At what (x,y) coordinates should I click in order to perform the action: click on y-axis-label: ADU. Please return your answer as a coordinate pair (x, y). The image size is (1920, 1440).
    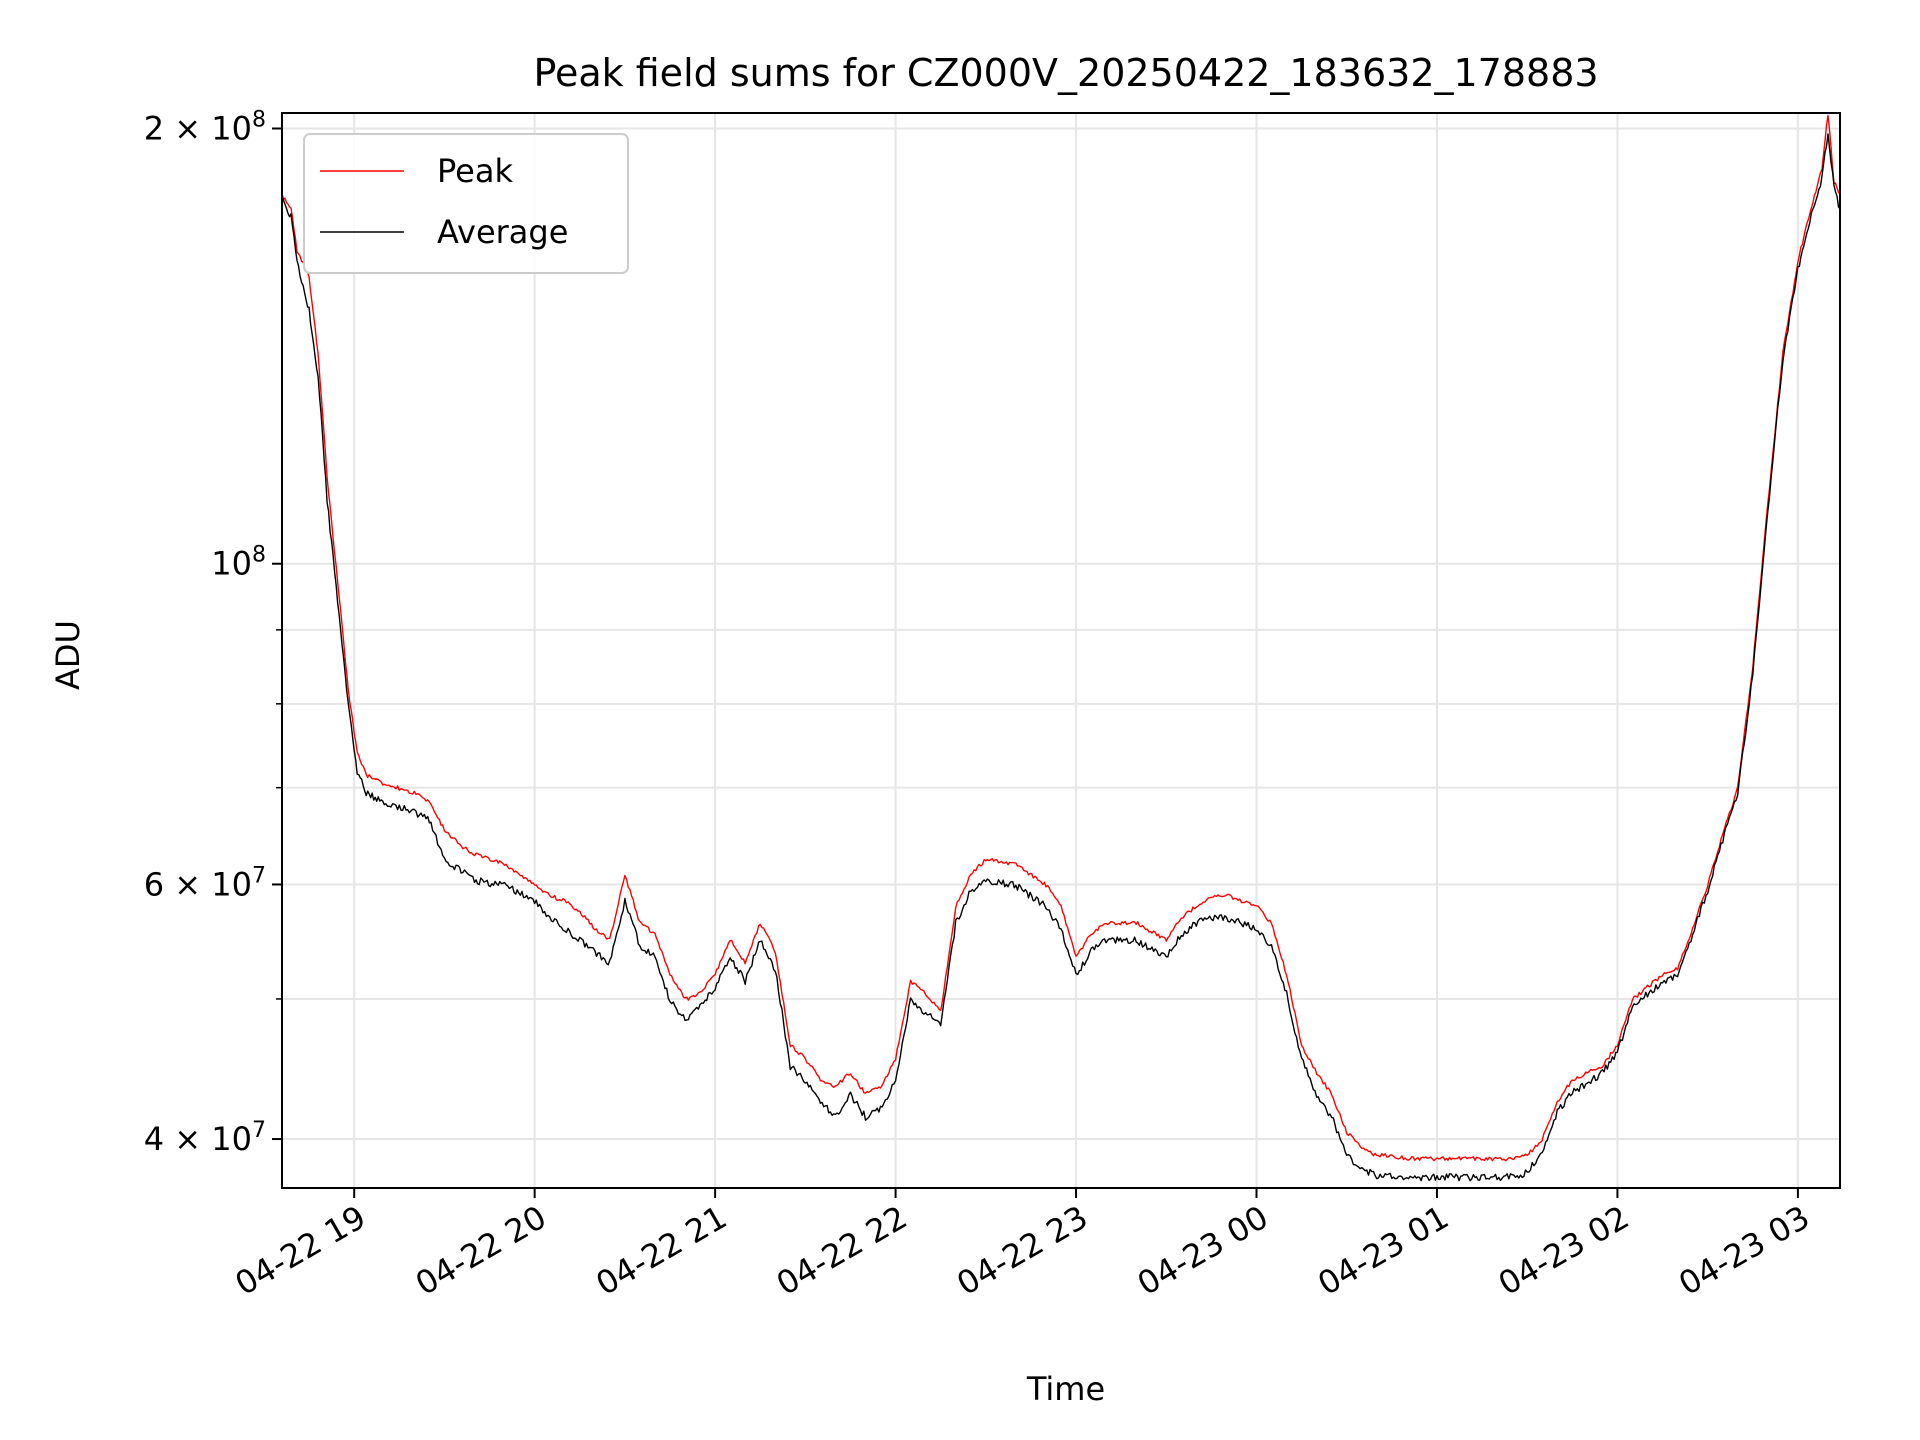
    Looking at the image, I should click on (68, 655).